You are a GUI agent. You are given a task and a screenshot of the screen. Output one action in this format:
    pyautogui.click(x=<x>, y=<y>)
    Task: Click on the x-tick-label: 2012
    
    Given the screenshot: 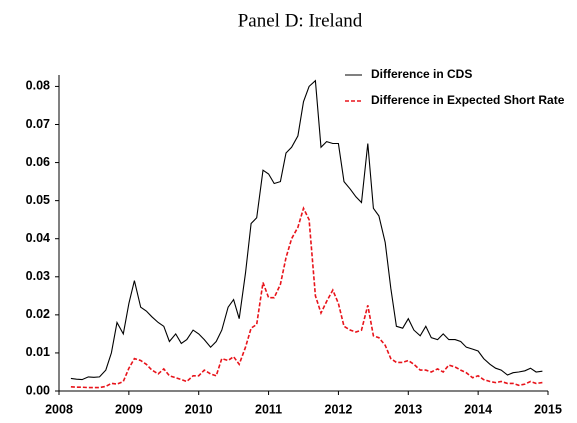 What is the action you would take?
    pyautogui.click(x=339, y=409)
    